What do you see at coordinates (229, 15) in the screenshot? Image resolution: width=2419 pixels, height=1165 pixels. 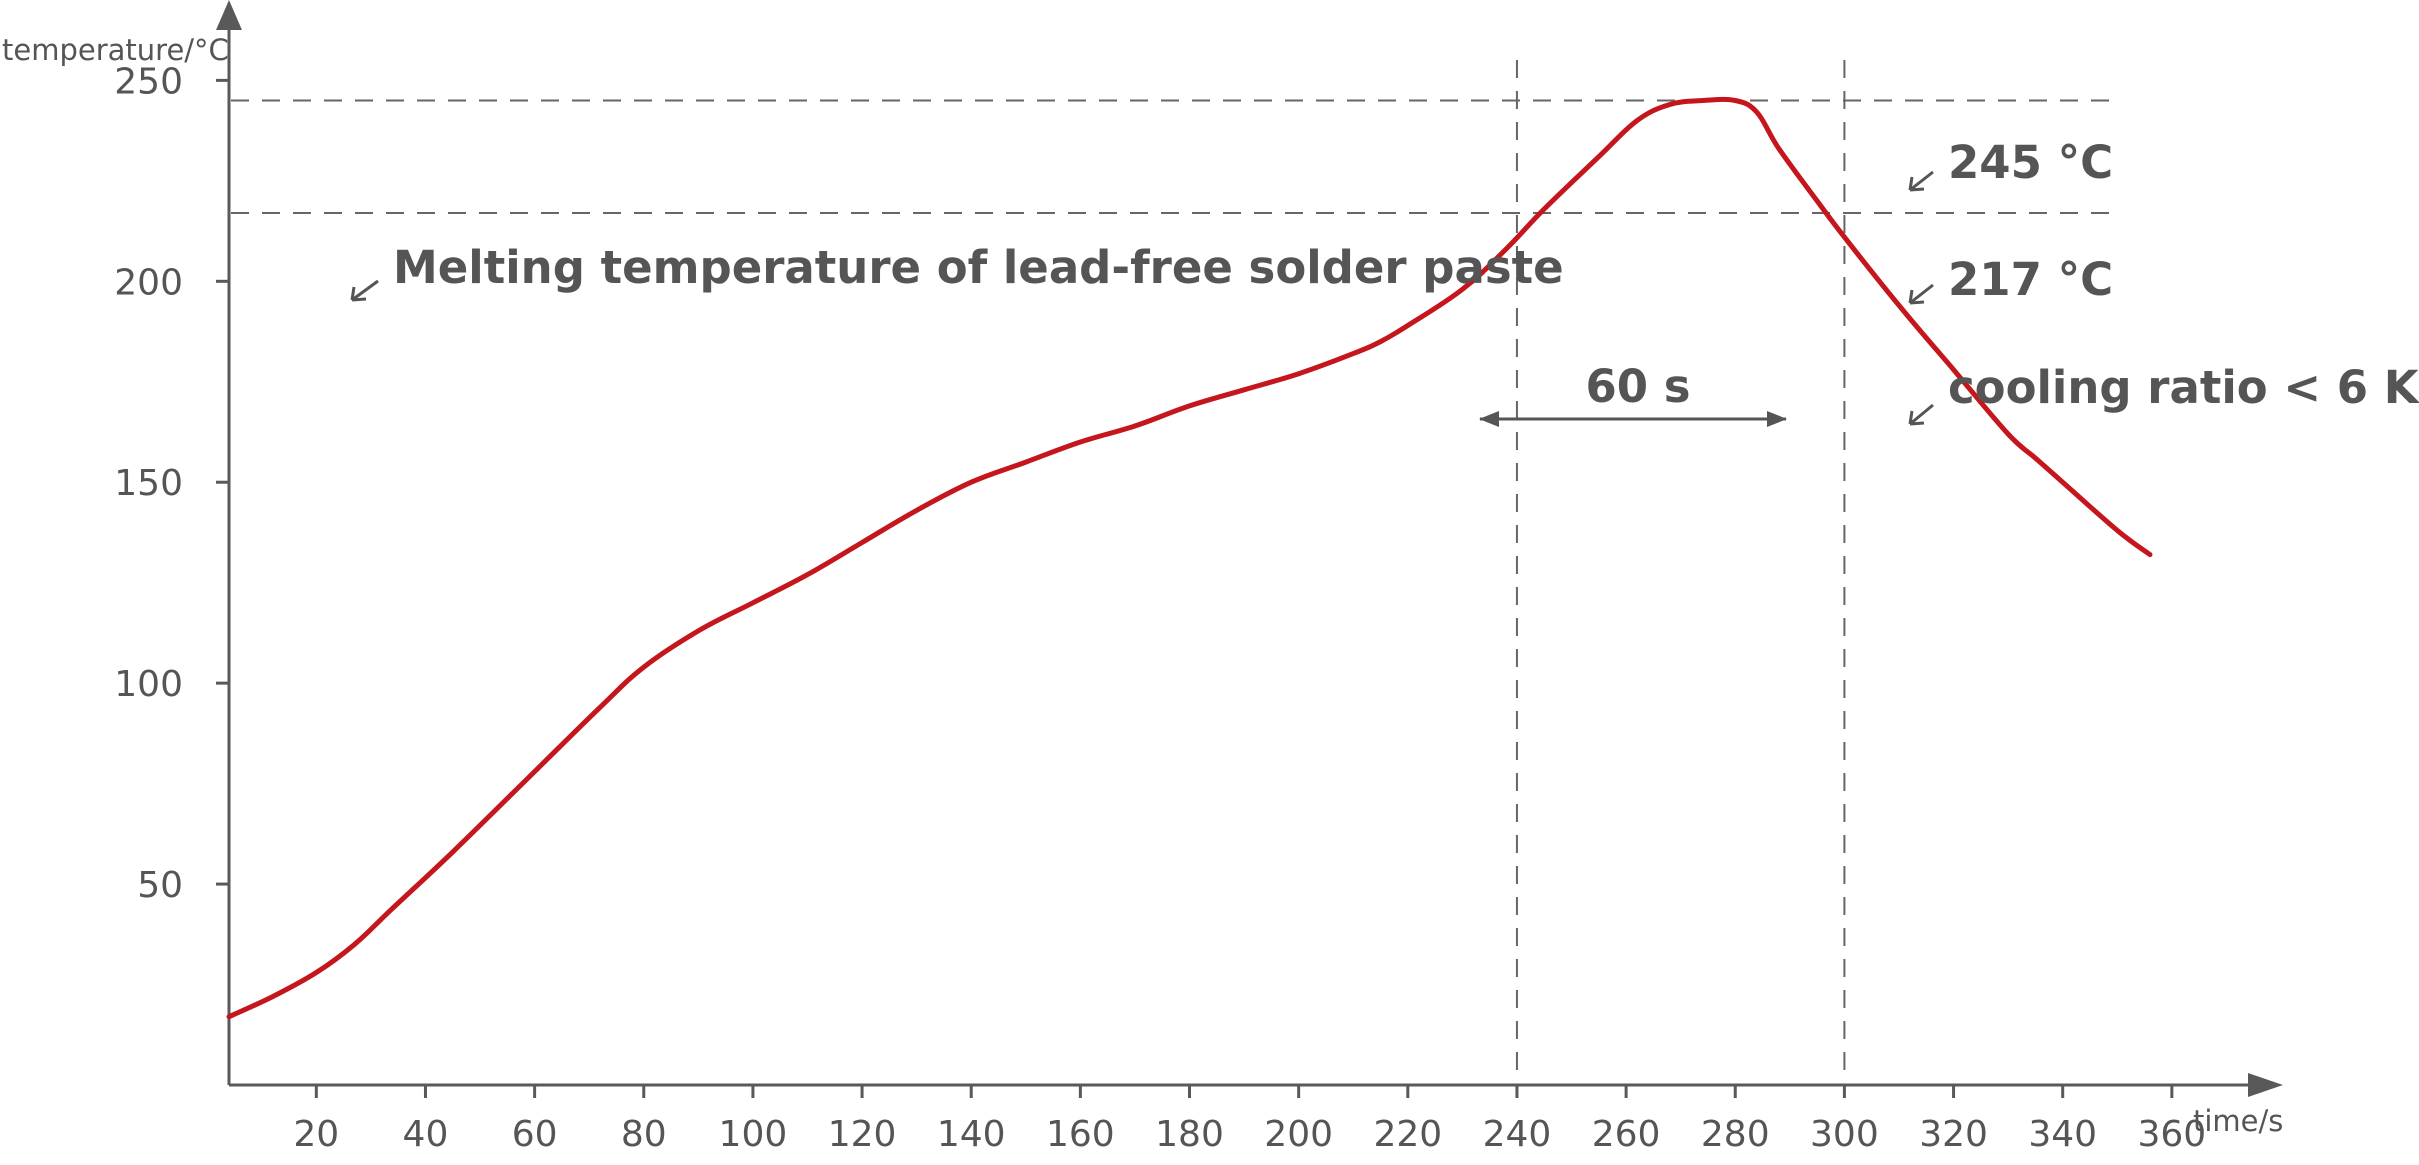 I see `y-axis-arrowhead` at bounding box center [229, 15].